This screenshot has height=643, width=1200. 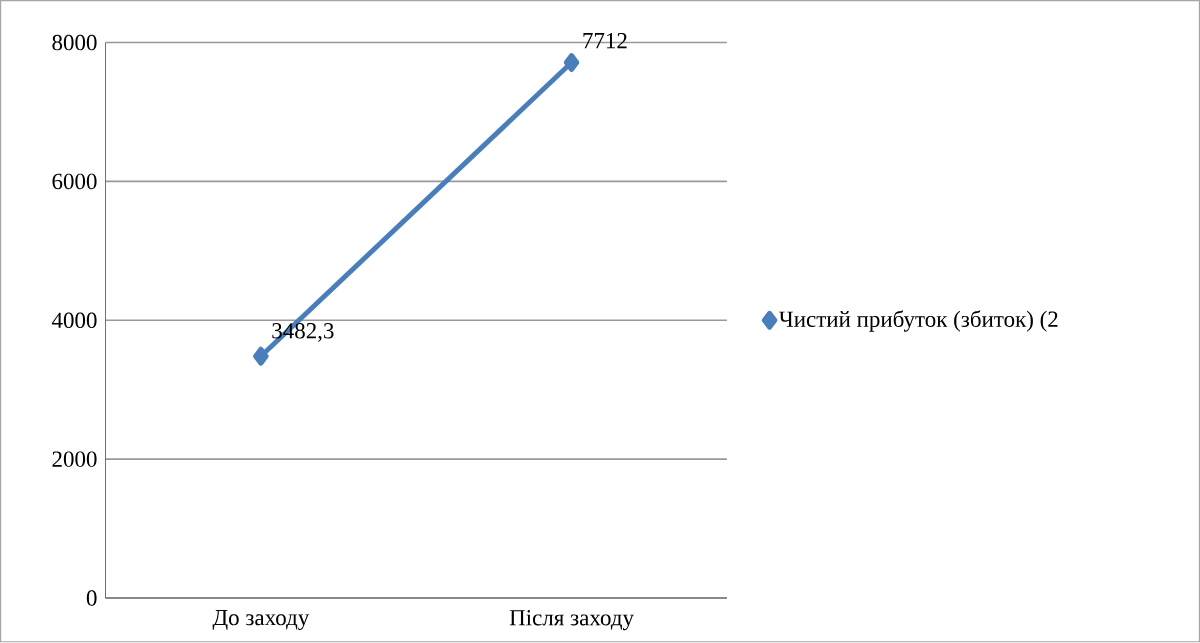 I want to click on data-label: 7712, so click(x=605, y=41).